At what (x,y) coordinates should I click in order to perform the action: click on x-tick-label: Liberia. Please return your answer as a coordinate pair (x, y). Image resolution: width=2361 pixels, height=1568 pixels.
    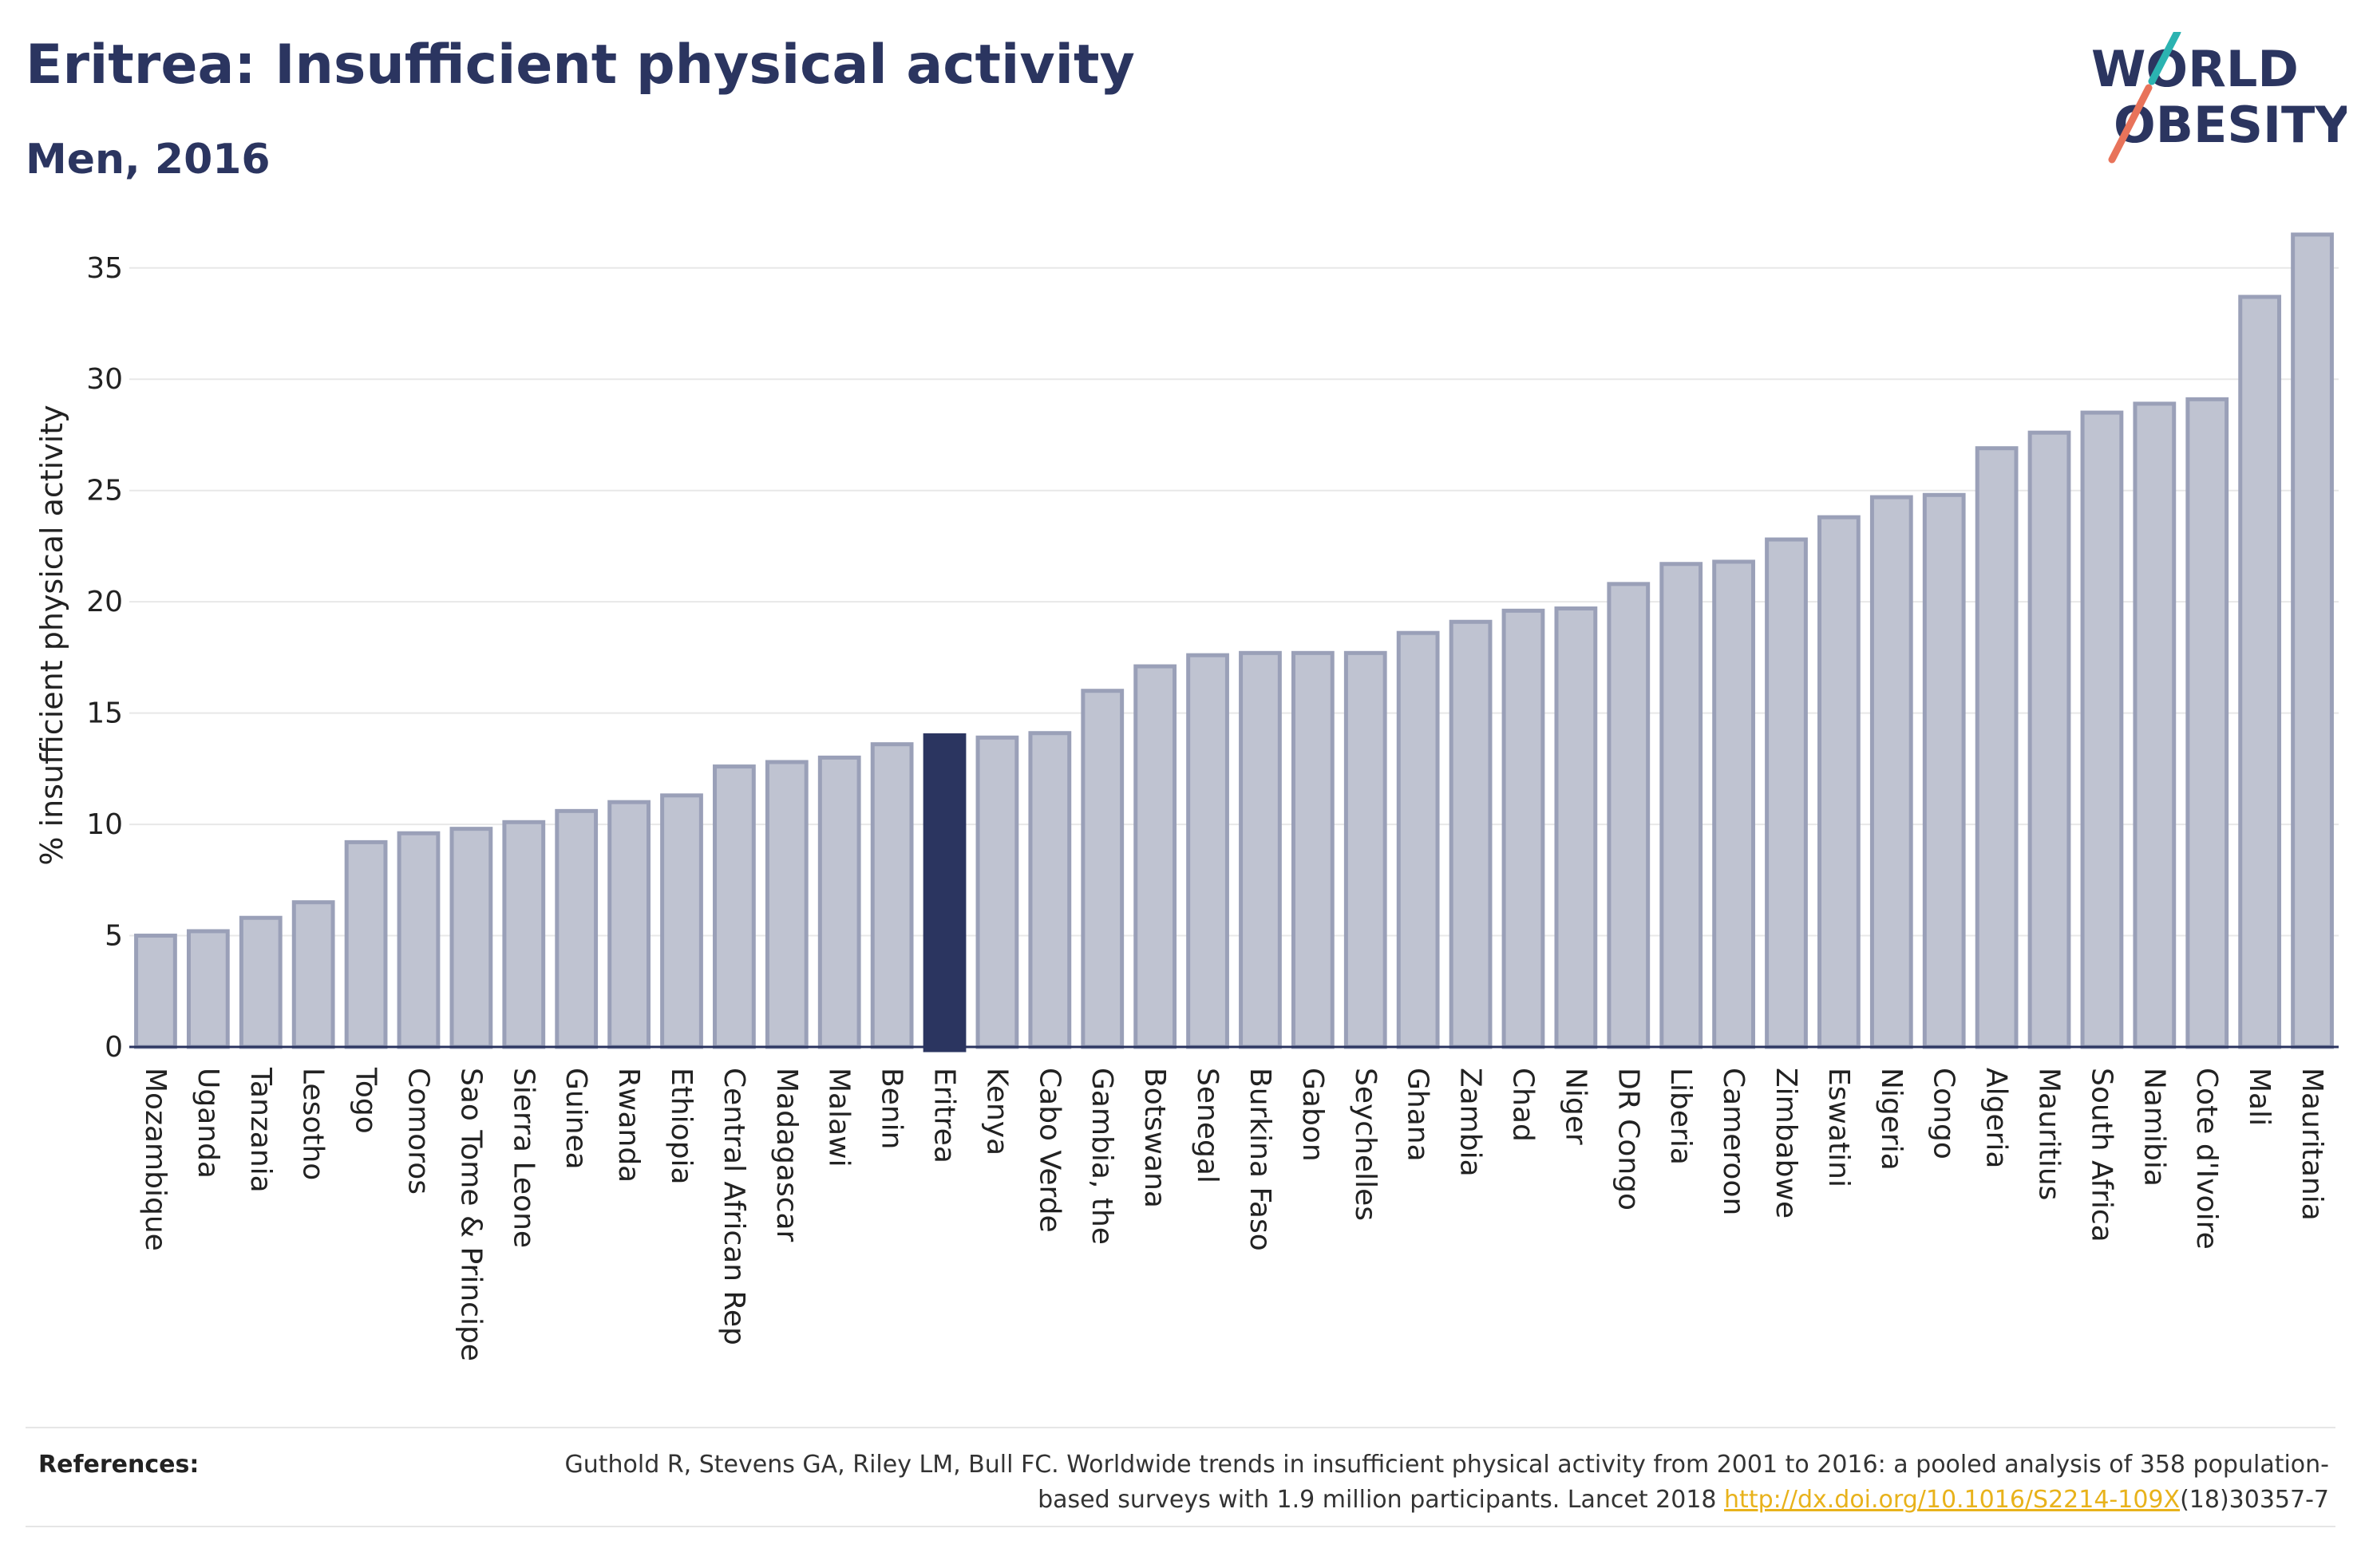
    Looking at the image, I should click on (1680, 1116).